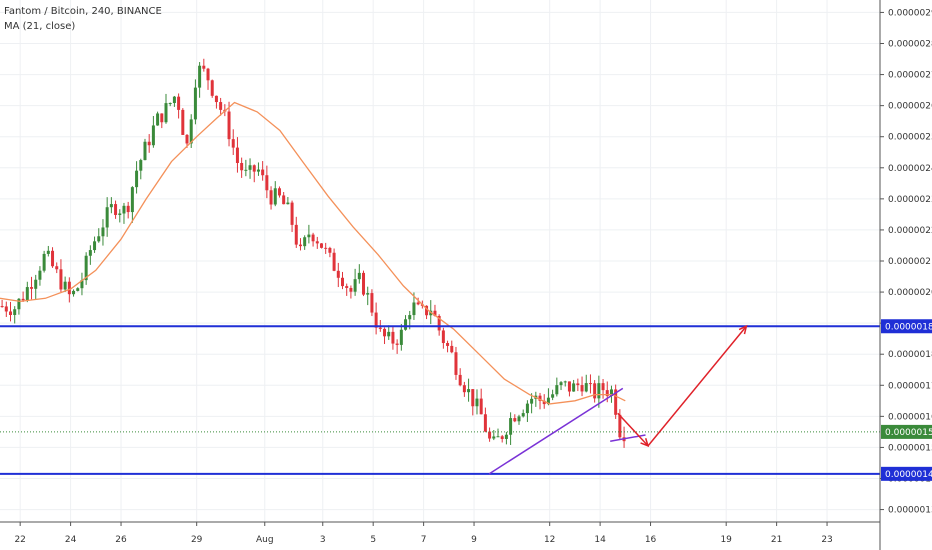 This screenshot has width=932, height=550. What do you see at coordinates (197, 540) in the screenshot?
I see `x-tick-label: 29` at bounding box center [197, 540].